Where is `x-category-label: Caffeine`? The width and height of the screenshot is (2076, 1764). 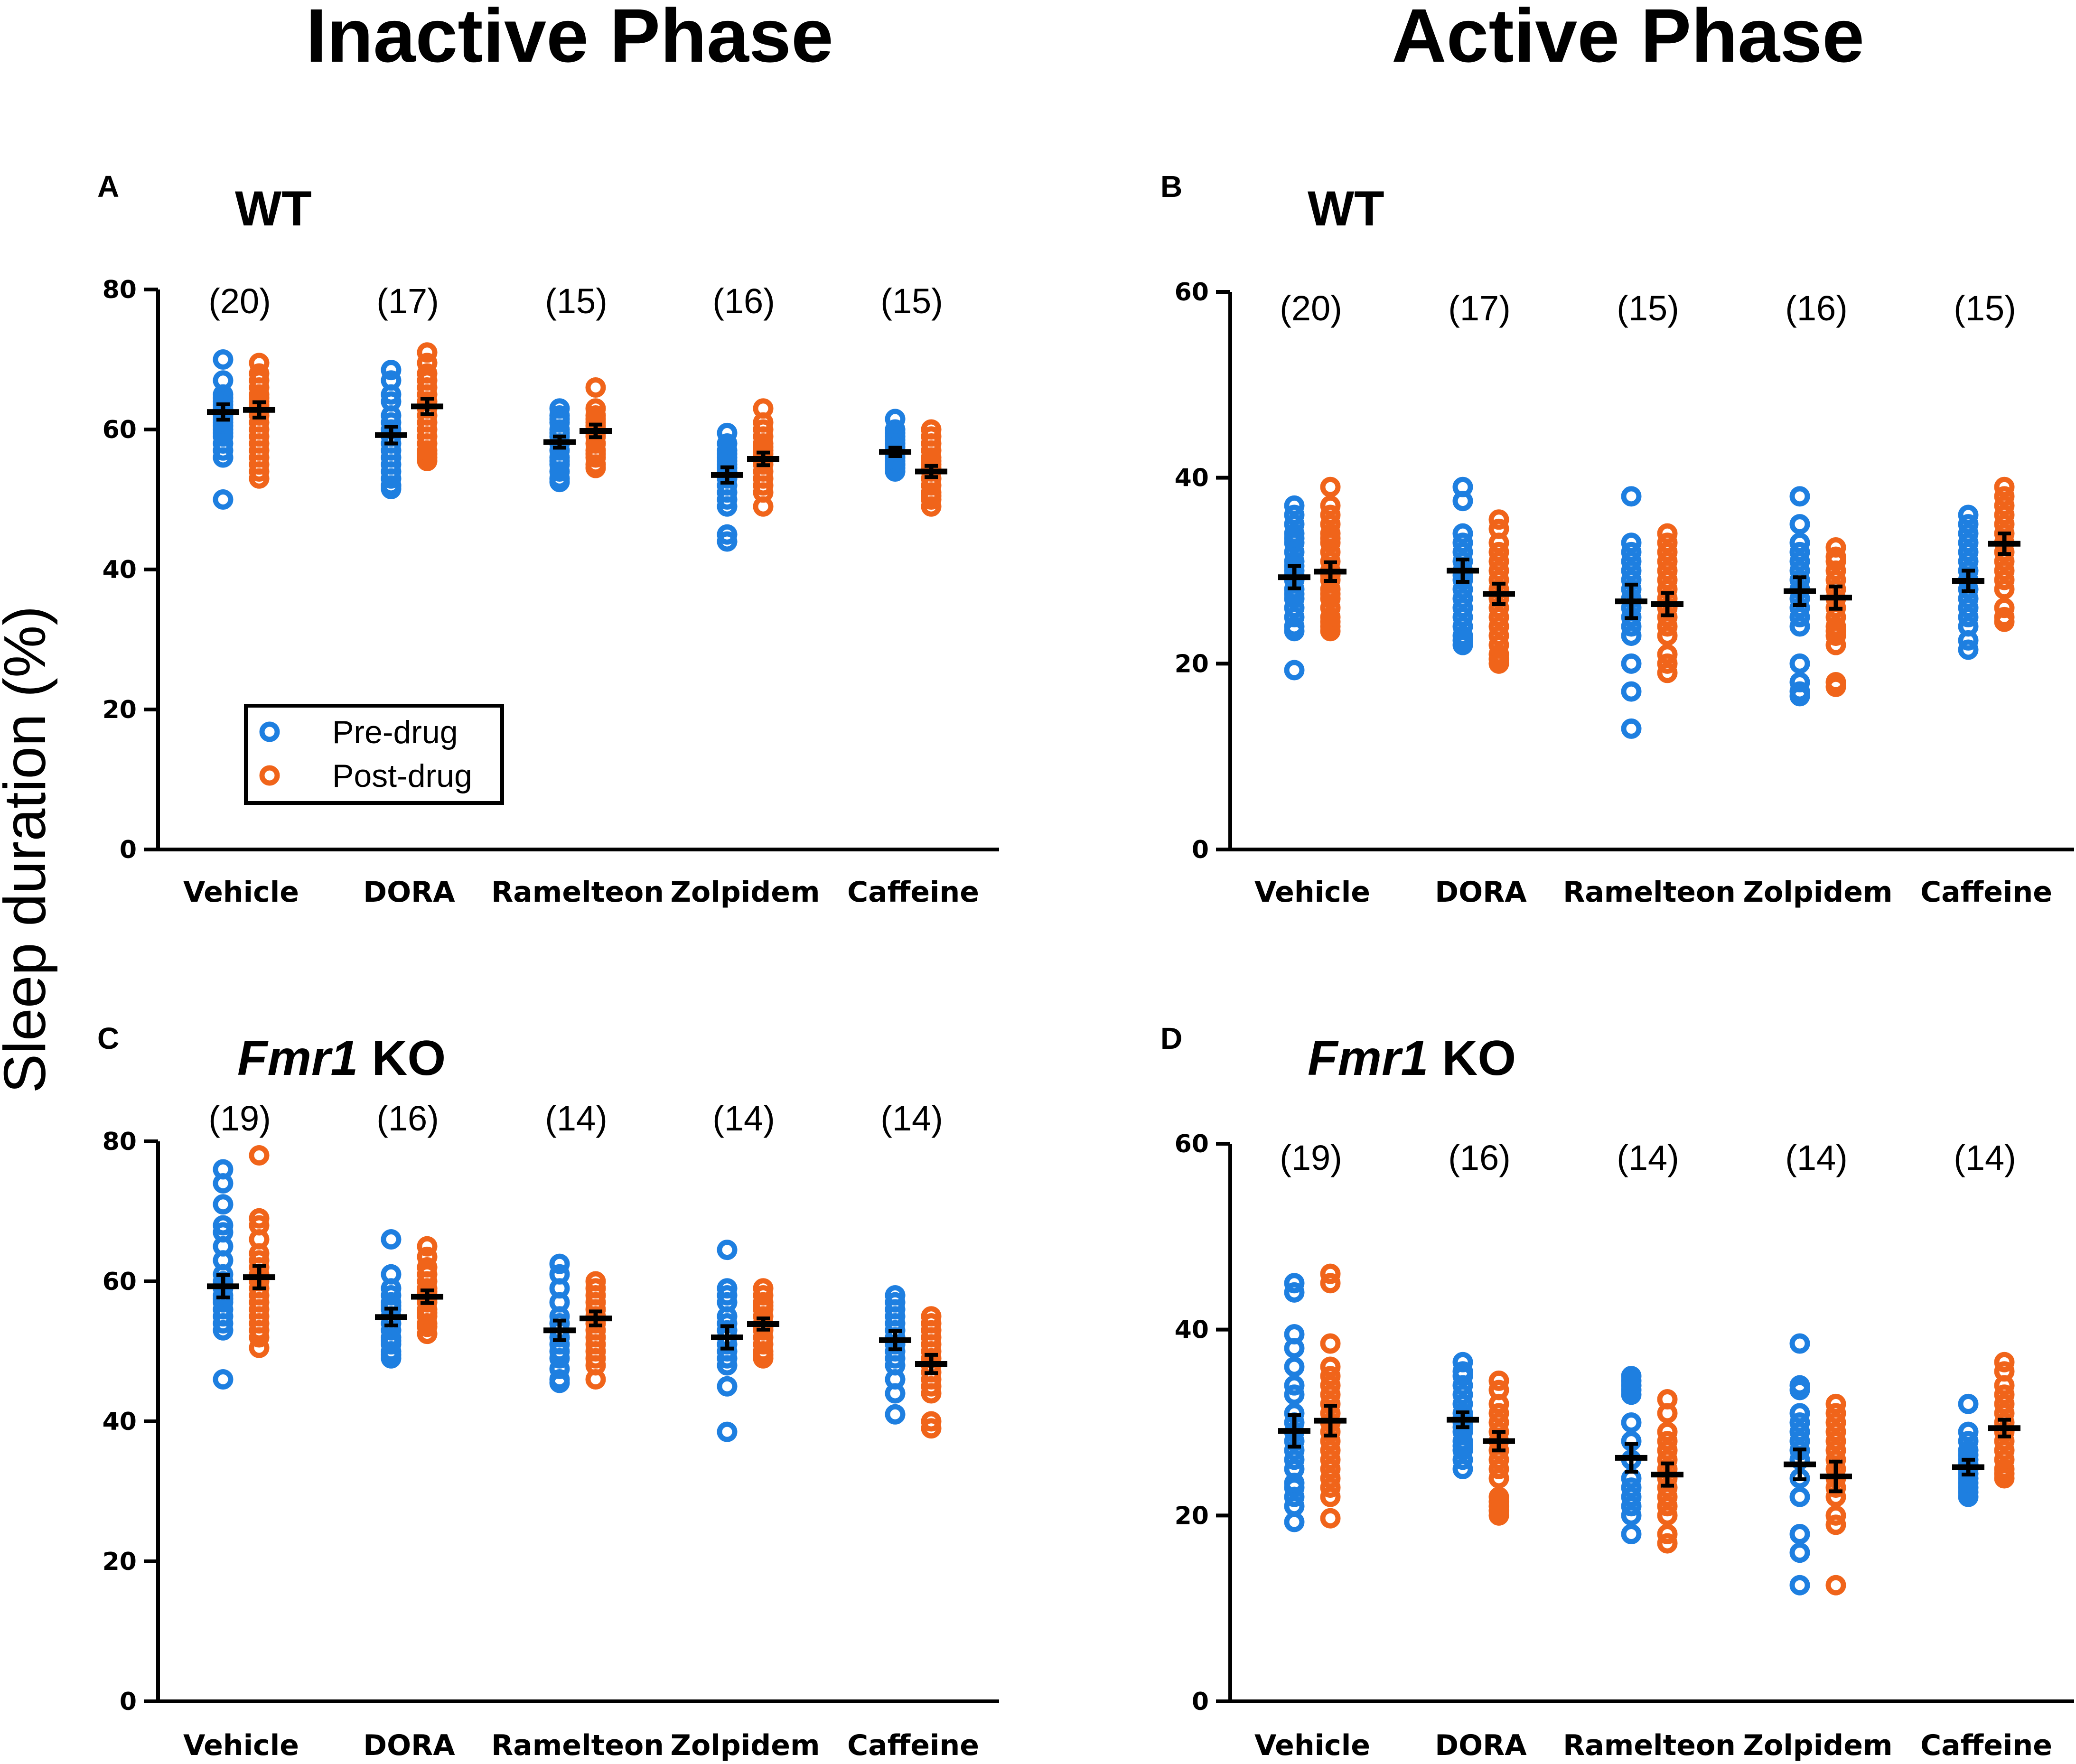 x-category-label: Caffeine is located at coordinates (1986, 892).